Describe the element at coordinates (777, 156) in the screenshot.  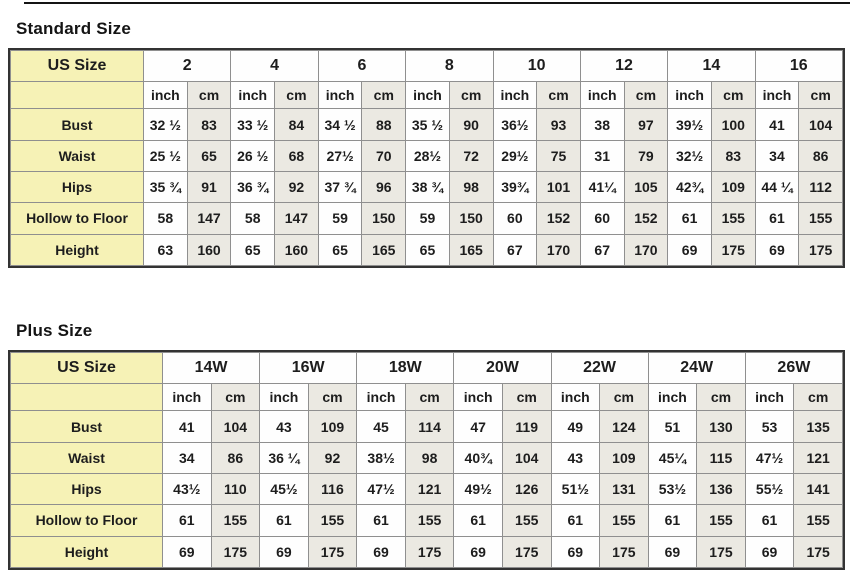
I see `inch-value-cell: 34` at that location.